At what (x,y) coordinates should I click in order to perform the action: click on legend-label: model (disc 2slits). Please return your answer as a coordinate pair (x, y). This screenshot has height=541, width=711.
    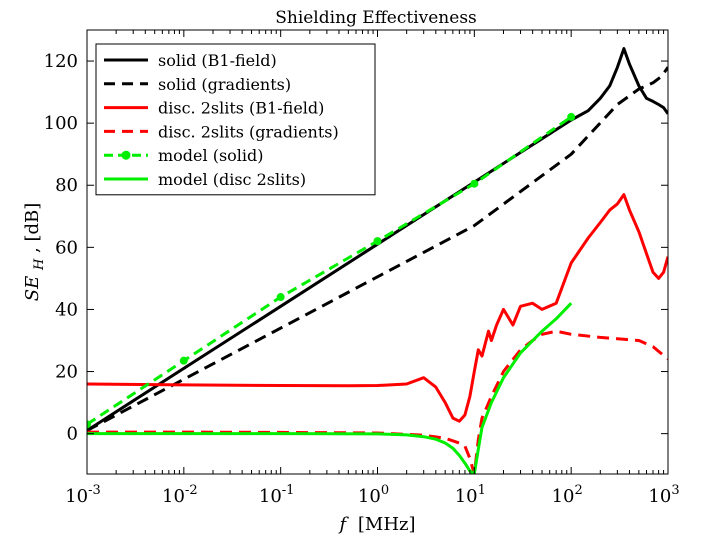
    Looking at the image, I should click on (232, 179).